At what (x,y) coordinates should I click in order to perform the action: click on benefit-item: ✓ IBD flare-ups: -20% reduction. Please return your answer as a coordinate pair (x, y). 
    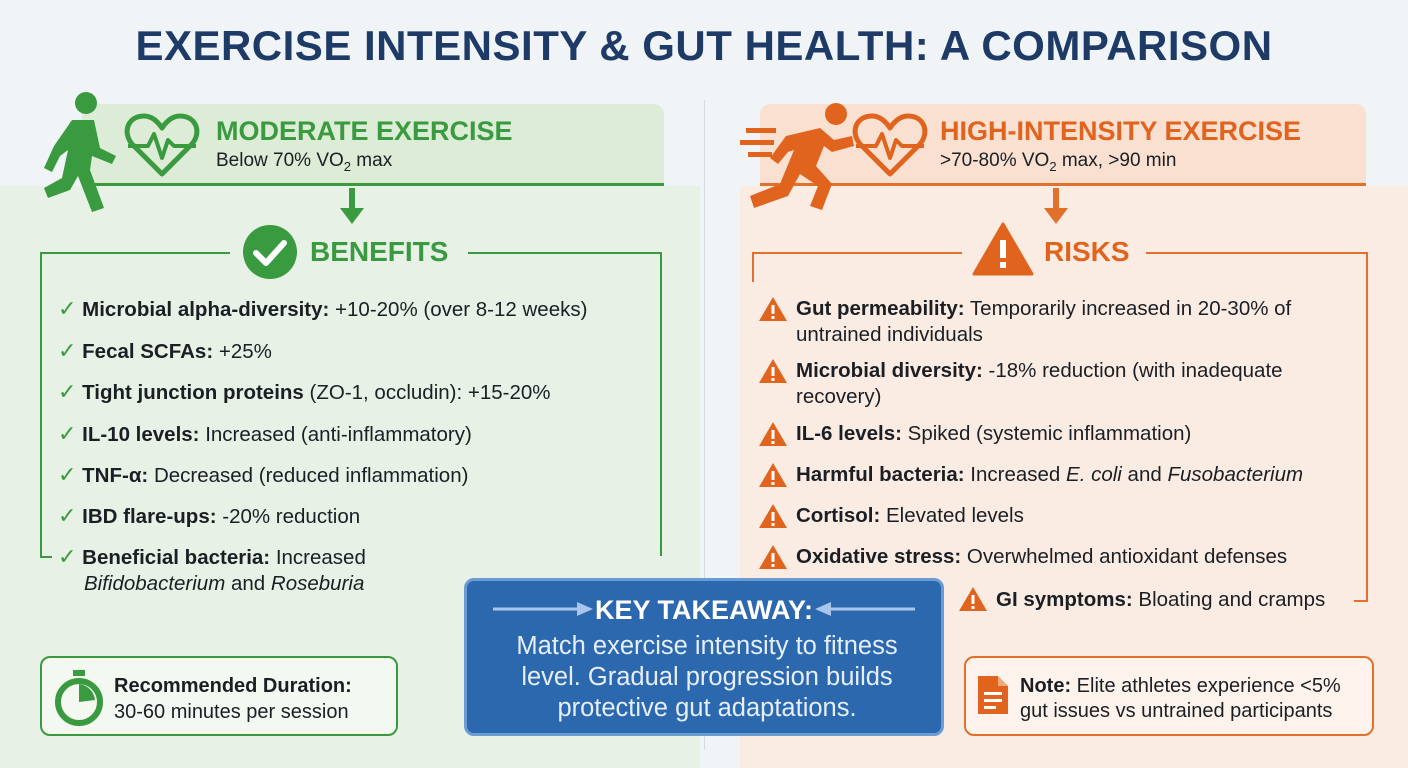
    Looking at the image, I should click on (209, 515).